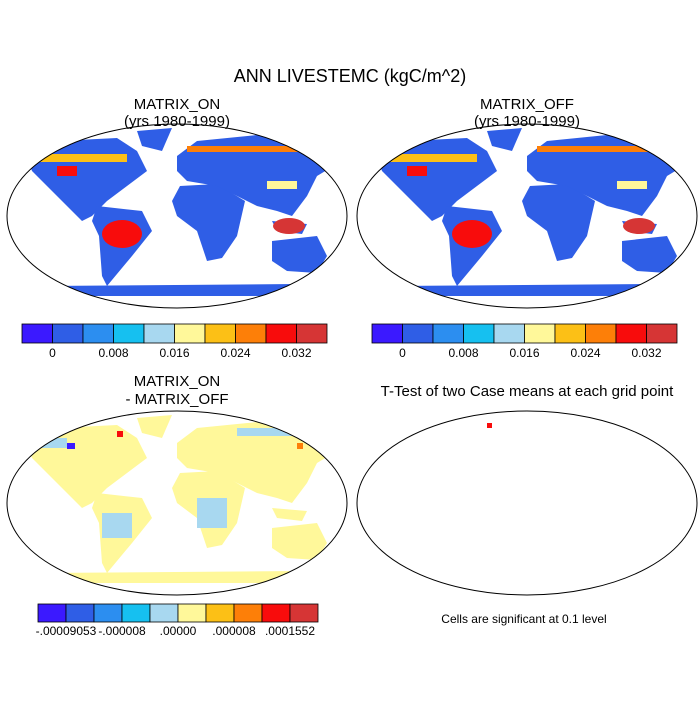 The width and height of the screenshot is (700, 705). What do you see at coordinates (350, 76) in the screenshot?
I see `figure-title: ANN LIVESTEMC (kgC/m^2)` at bounding box center [350, 76].